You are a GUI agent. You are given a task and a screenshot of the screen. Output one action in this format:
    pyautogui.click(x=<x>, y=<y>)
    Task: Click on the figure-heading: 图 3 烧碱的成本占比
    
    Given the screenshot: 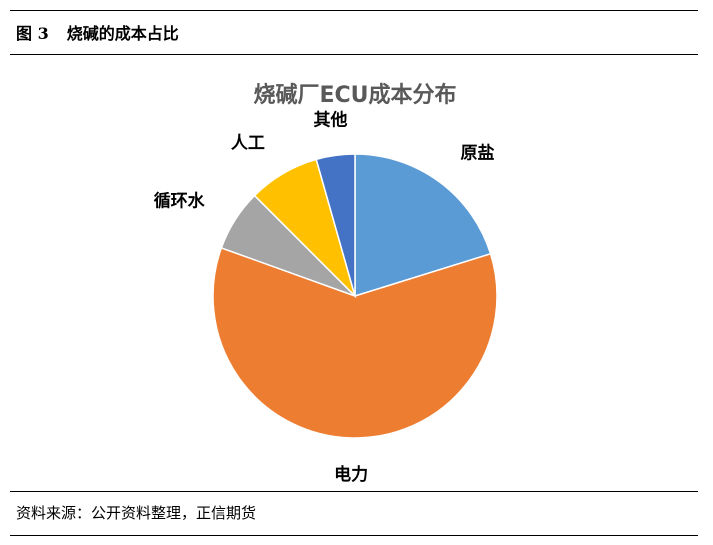 What is the action you would take?
    pyautogui.click(x=97, y=32)
    